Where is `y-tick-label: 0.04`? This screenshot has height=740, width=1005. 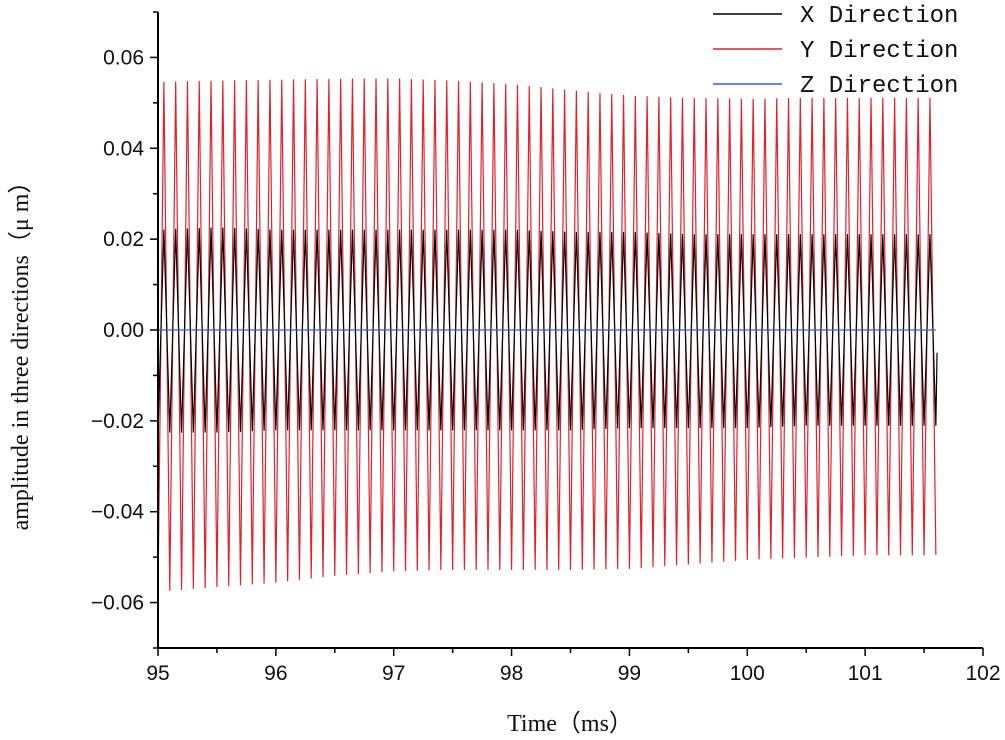
y-tick-label: 0.04 is located at coordinates (123, 148).